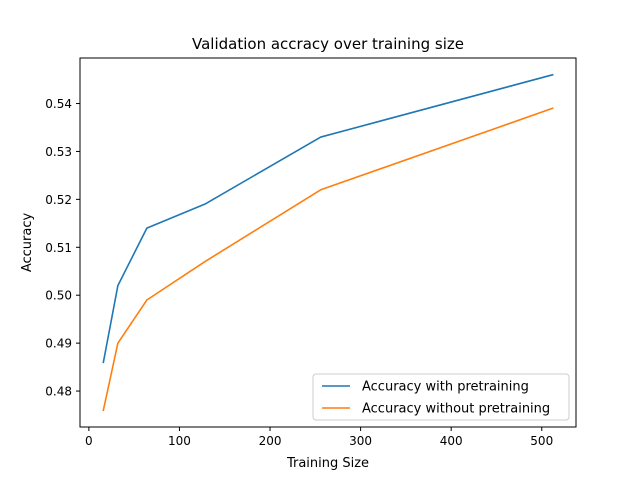 This screenshot has width=640, height=480. I want to click on x-tick-label: 300, so click(360, 441).